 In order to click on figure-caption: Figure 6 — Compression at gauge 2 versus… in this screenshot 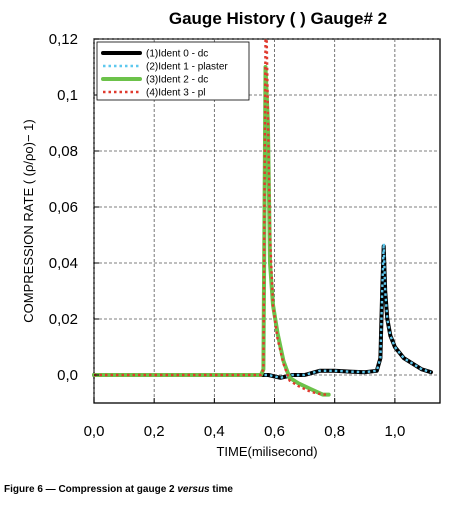, I will do `click(118, 489)`.